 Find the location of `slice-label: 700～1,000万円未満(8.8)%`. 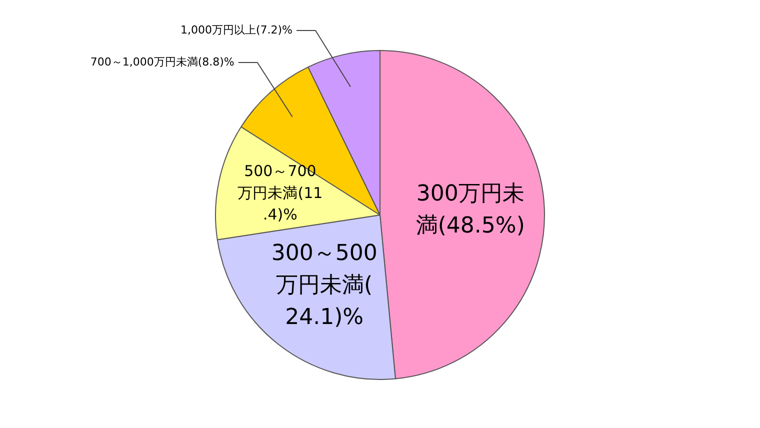

slice-label: 700～1,000万円未満(8.8)% is located at coordinates (162, 61).